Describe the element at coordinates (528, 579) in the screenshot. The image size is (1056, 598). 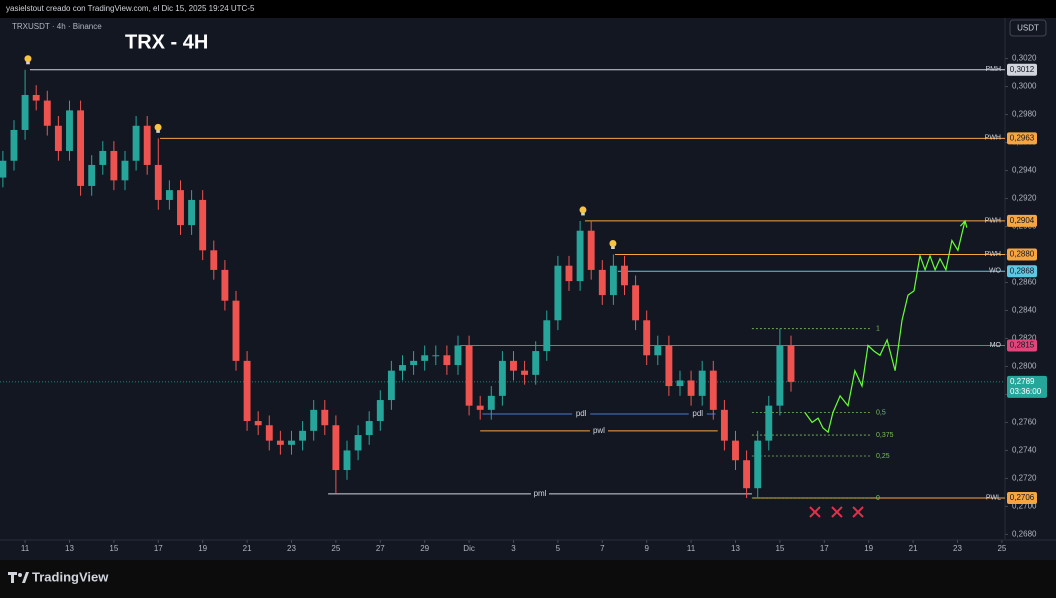
I see `footer-bar` at that location.